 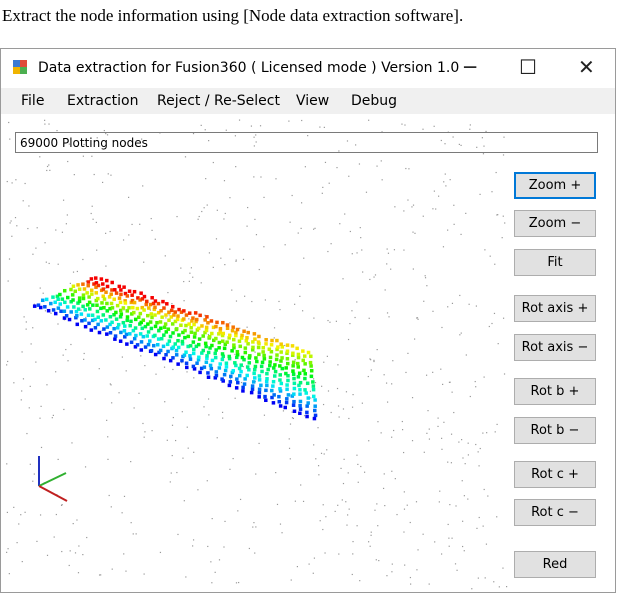 I want to click on menu-item: Debug, so click(x=374, y=101).